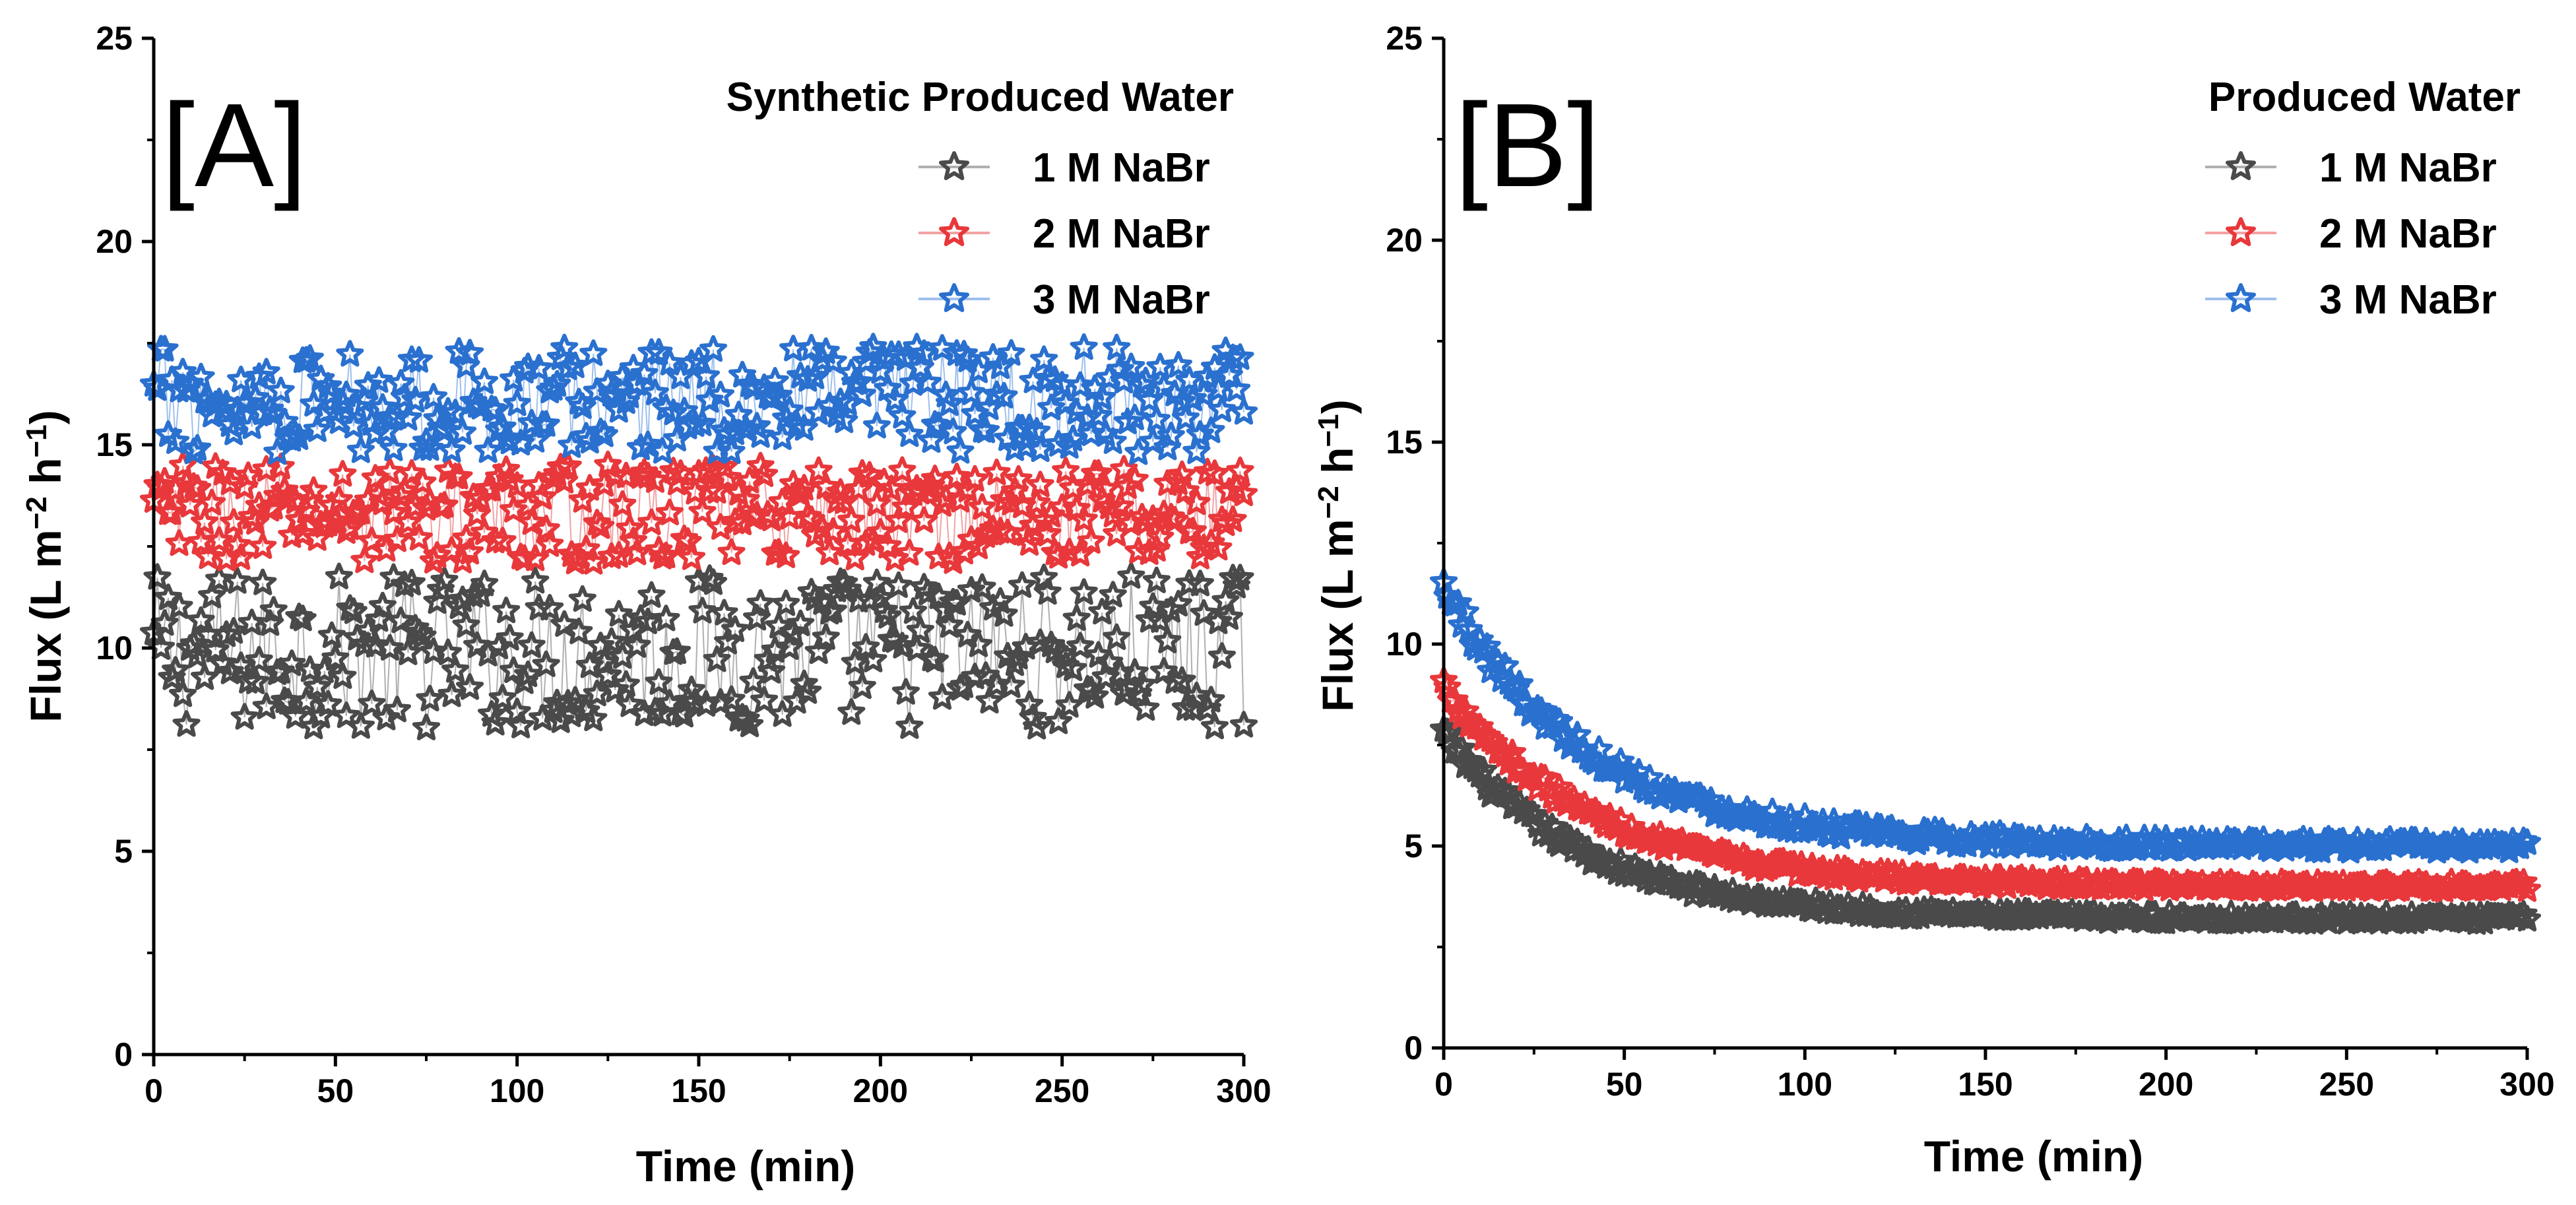 This screenshot has width=2576, height=1205. What do you see at coordinates (154, 1090) in the screenshot?
I see `x-tick-label: 0` at bounding box center [154, 1090].